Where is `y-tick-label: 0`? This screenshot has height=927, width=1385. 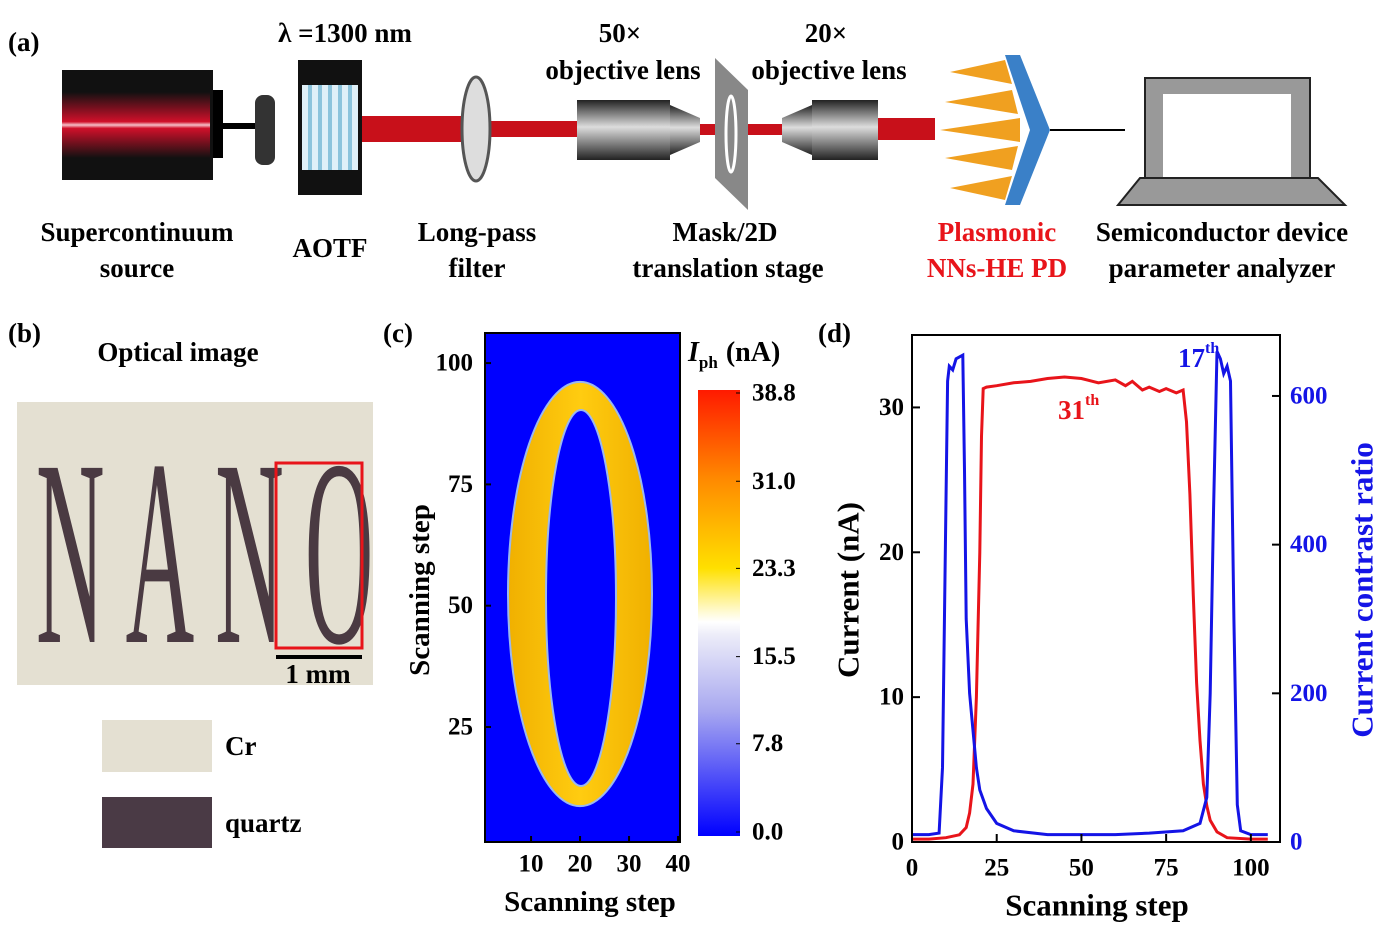
y-tick-label: 0 is located at coordinates (898, 842).